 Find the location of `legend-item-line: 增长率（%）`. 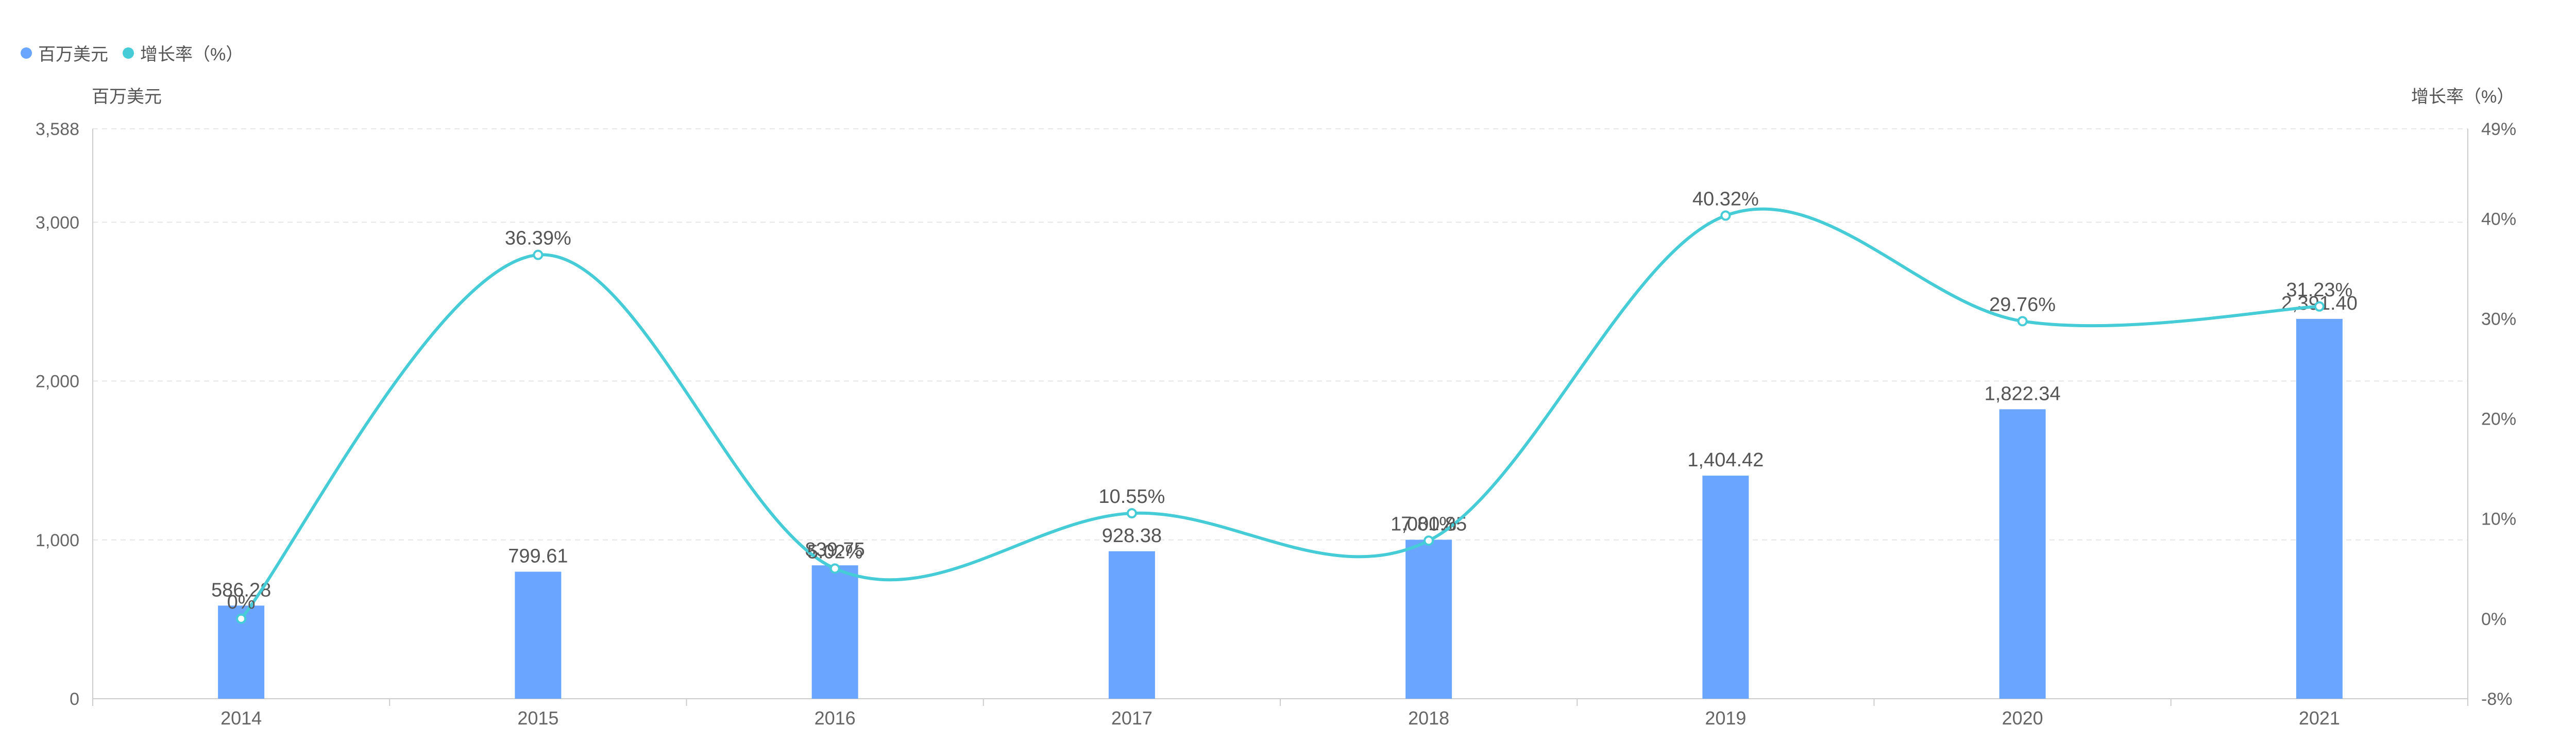

legend-item-line: 增长率（%） is located at coordinates (183, 52).